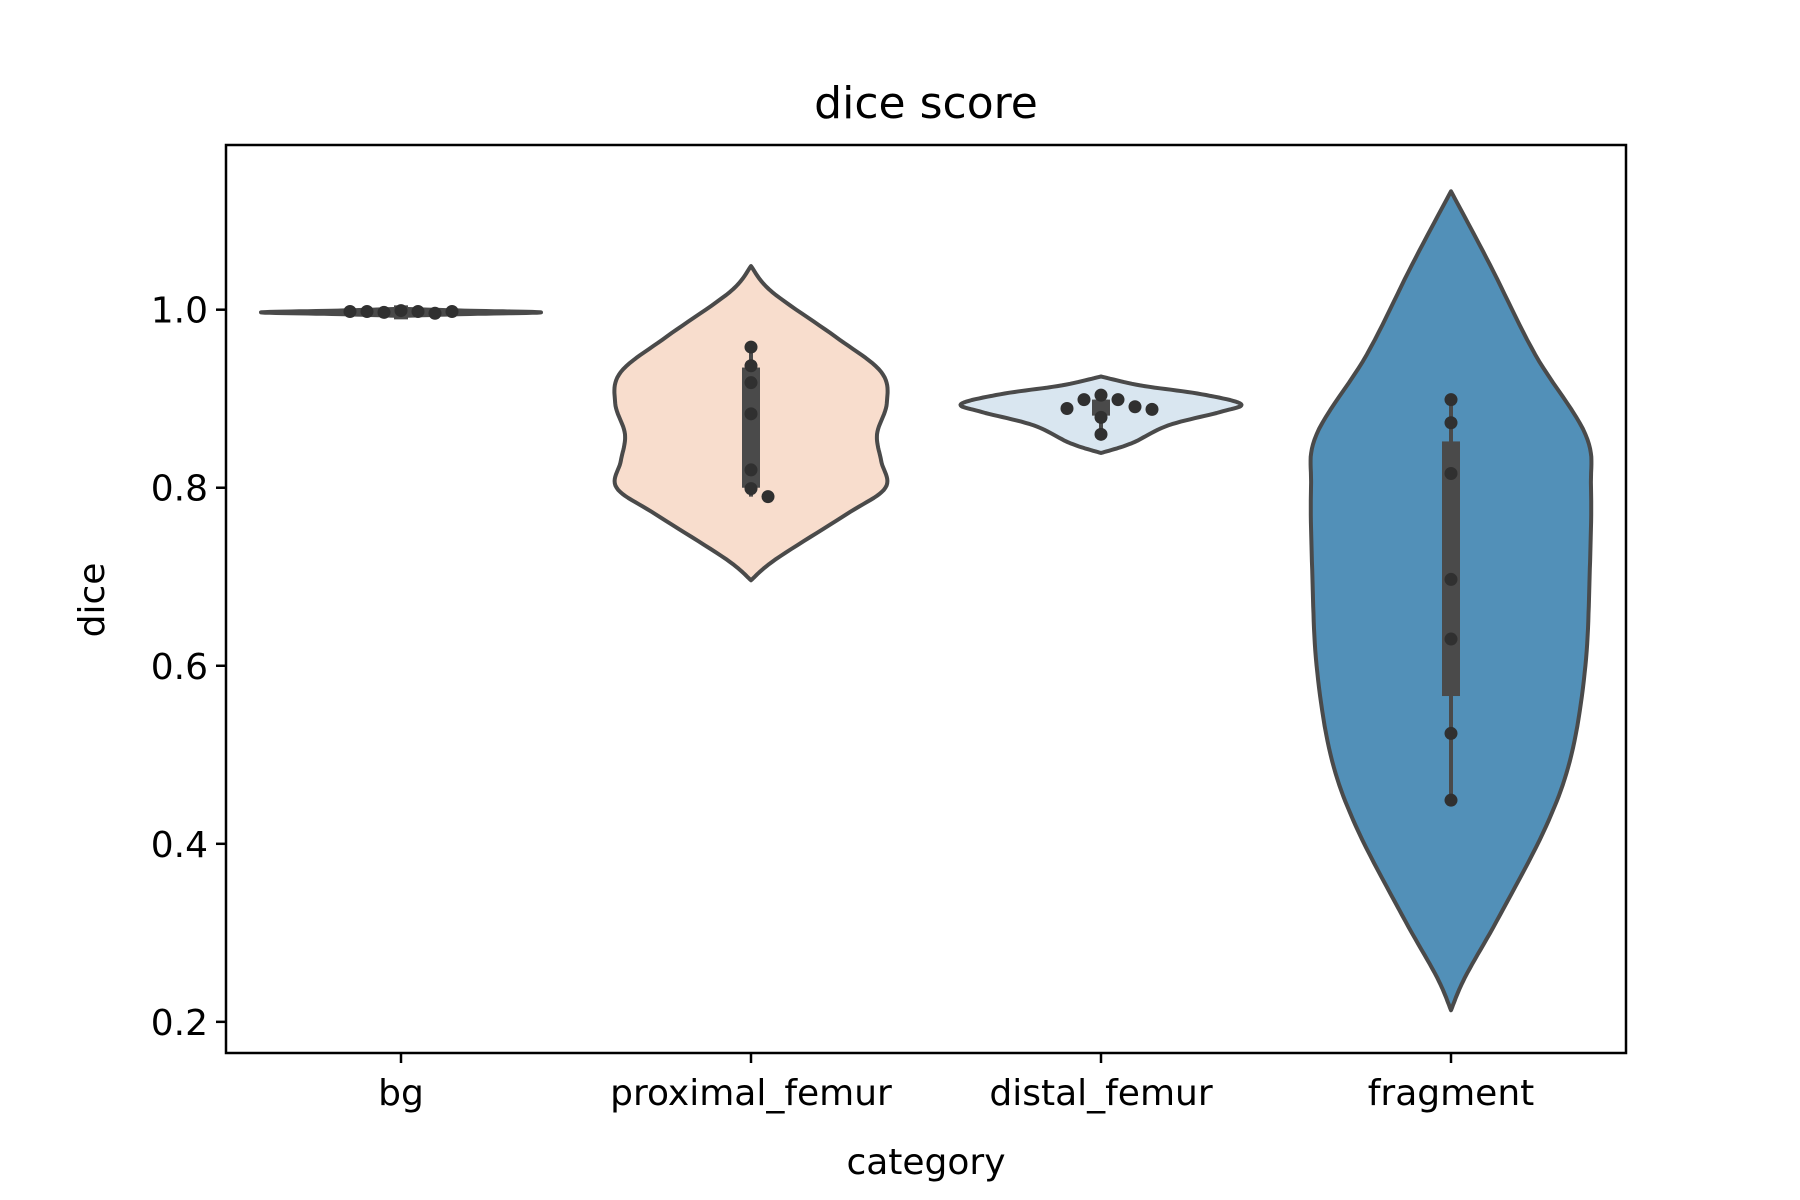  I want to click on x-tick-label-fragment: fragment, so click(1451, 1093).